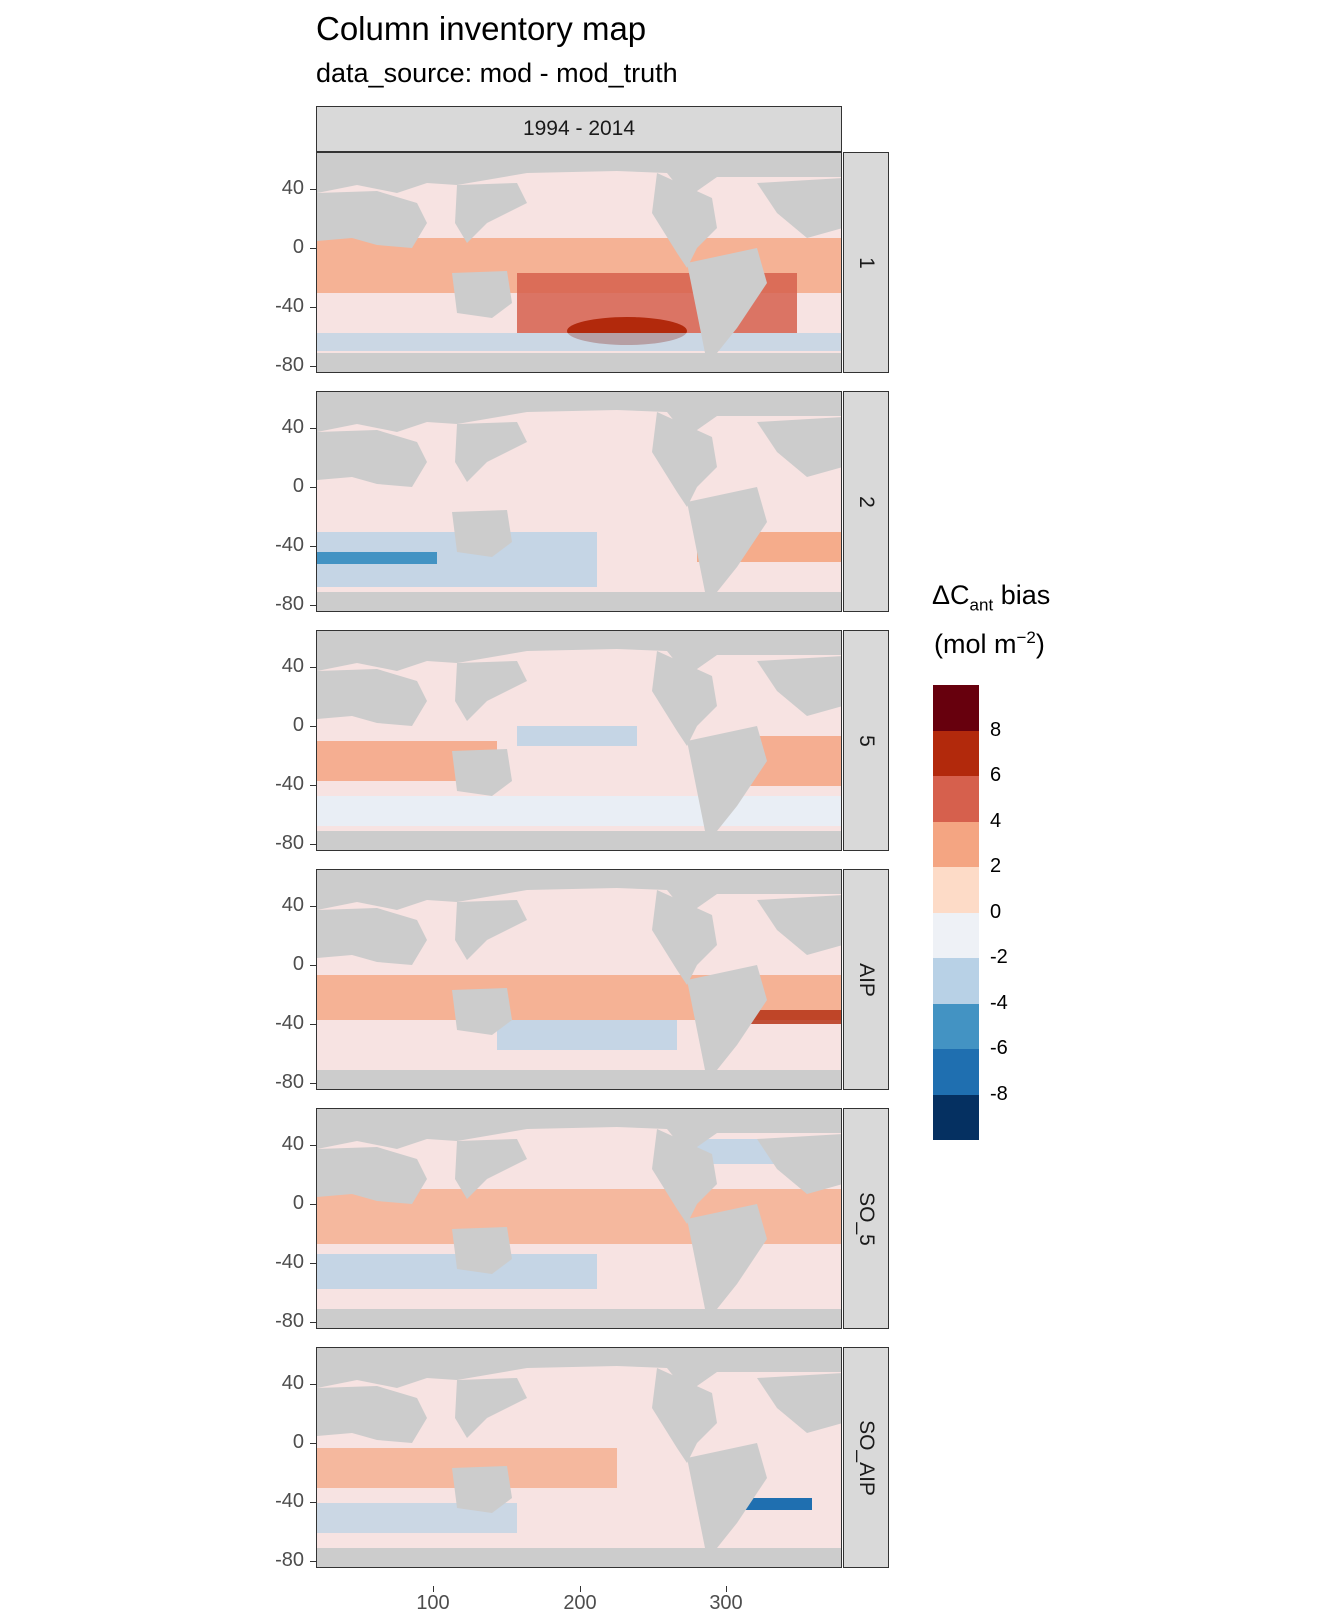  I want to click on facet-strip-right: 1, so click(866, 262).